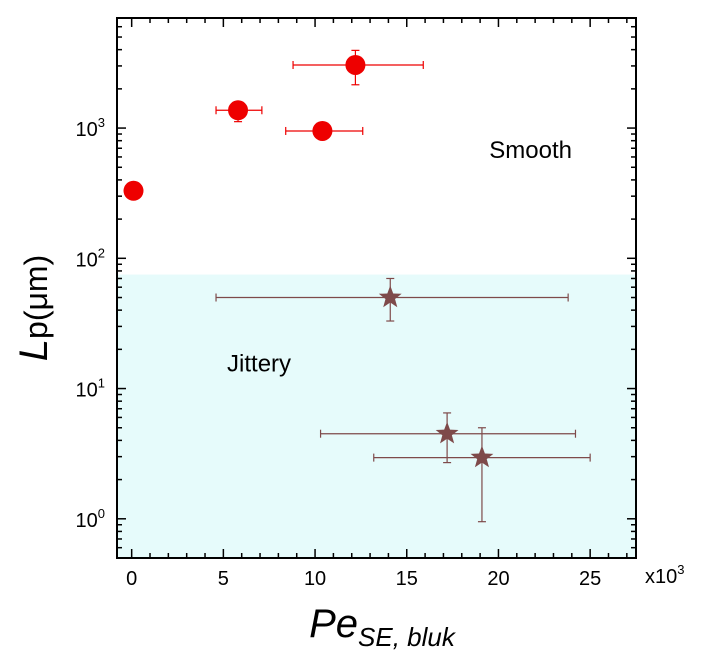 The image size is (703, 651). What do you see at coordinates (498, 579) in the screenshot?
I see `x-tick-label: 20` at bounding box center [498, 579].